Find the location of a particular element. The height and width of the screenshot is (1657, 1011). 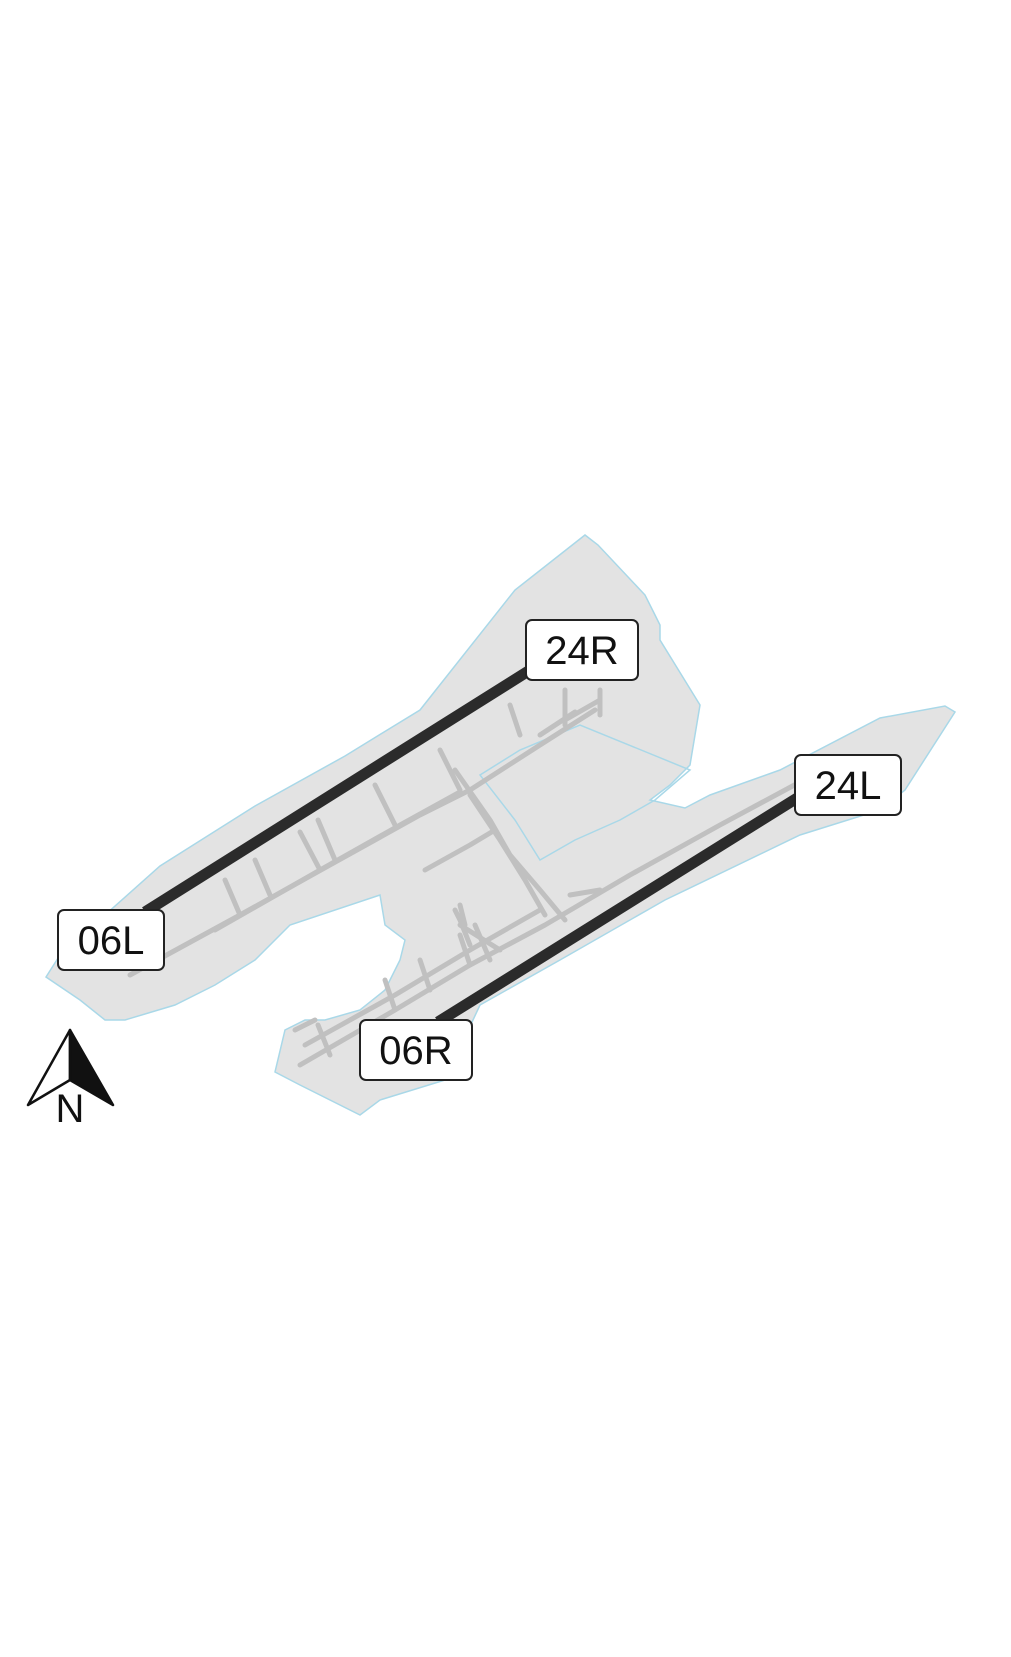

taxiway-parallel-south-inner is located at coordinates (422, 977).